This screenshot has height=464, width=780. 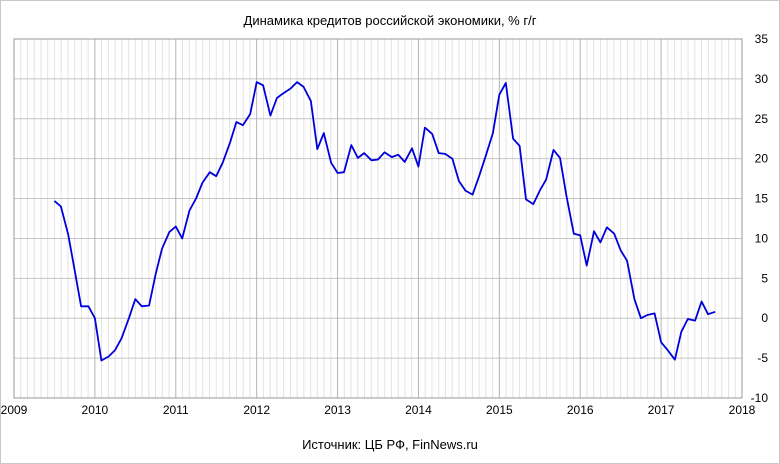 I want to click on x-tick-label: 2018, so click(x=742, y=410).